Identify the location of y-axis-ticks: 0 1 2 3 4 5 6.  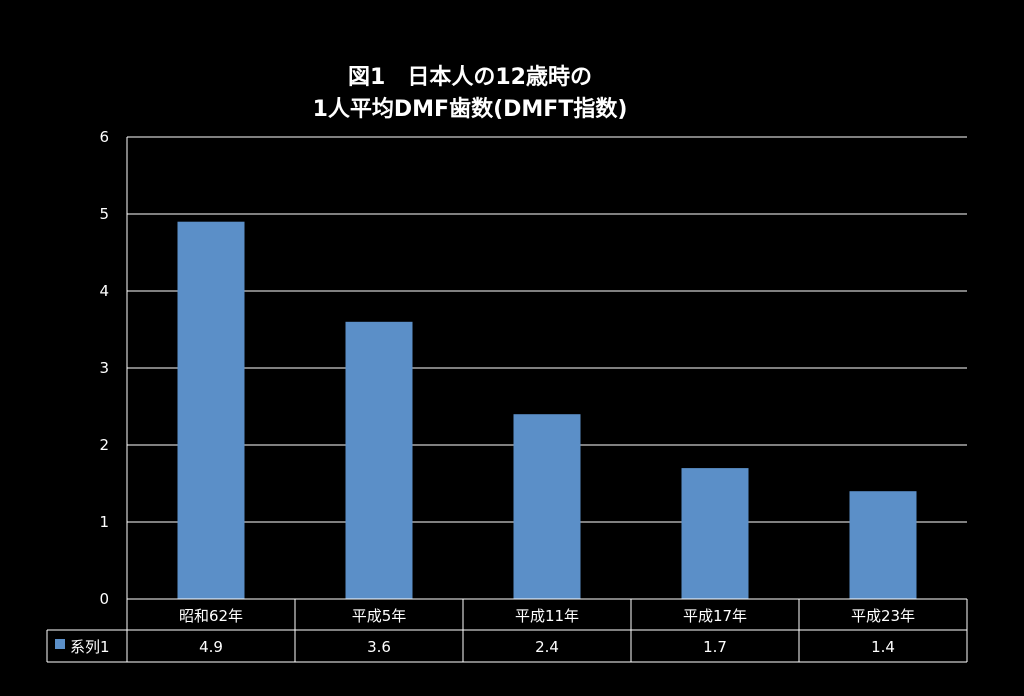
(104, 368).